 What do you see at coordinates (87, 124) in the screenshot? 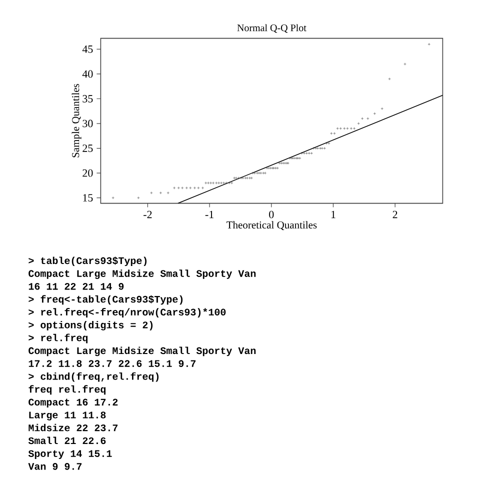
I see `y-tick-label: 30` at bounding box center [87, 124].